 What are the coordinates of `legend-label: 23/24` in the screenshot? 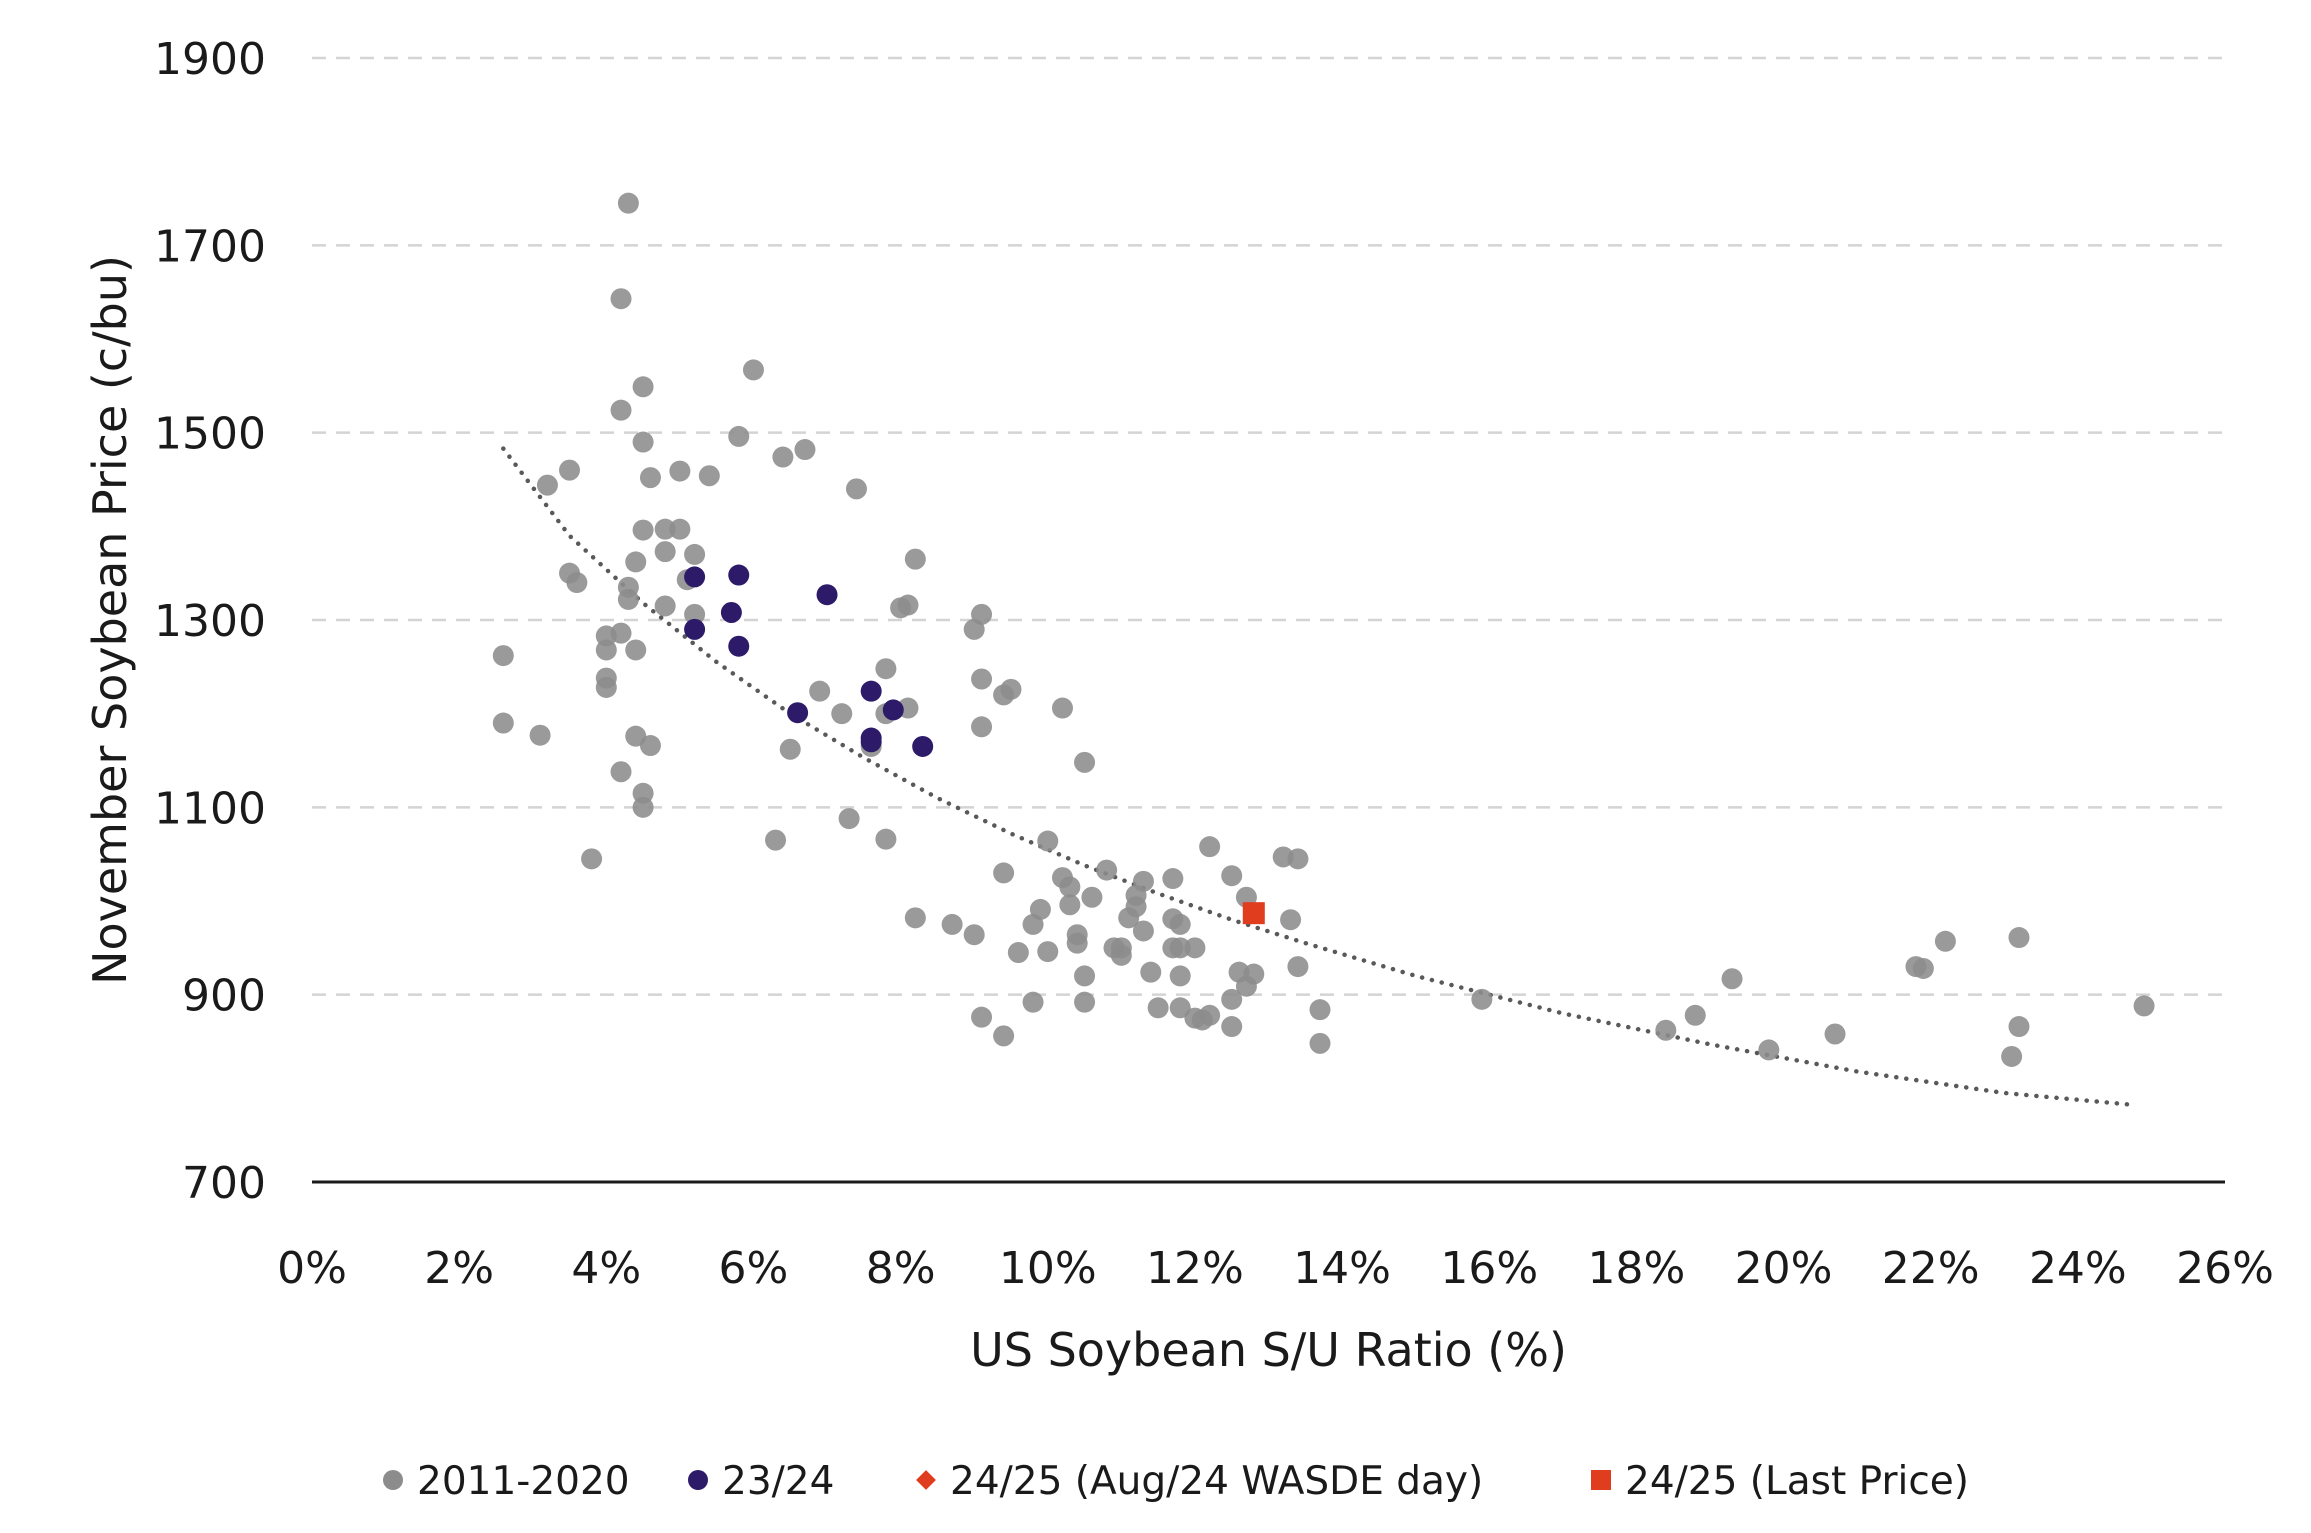 It's located at (778, 1481).